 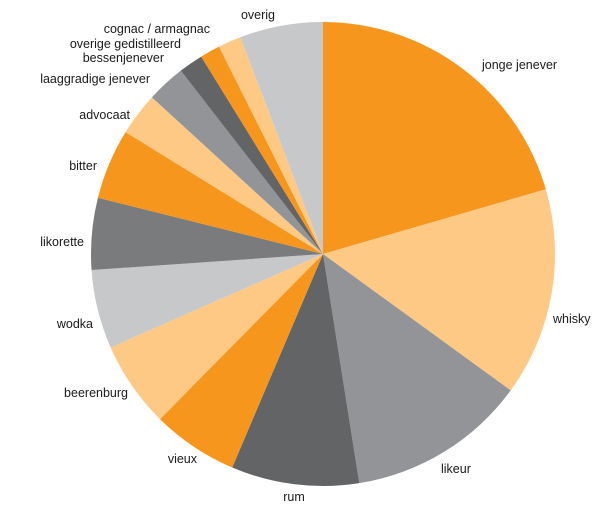 I want to click on pie-slice-cognac-armagnac, so click(x=270, y=145).